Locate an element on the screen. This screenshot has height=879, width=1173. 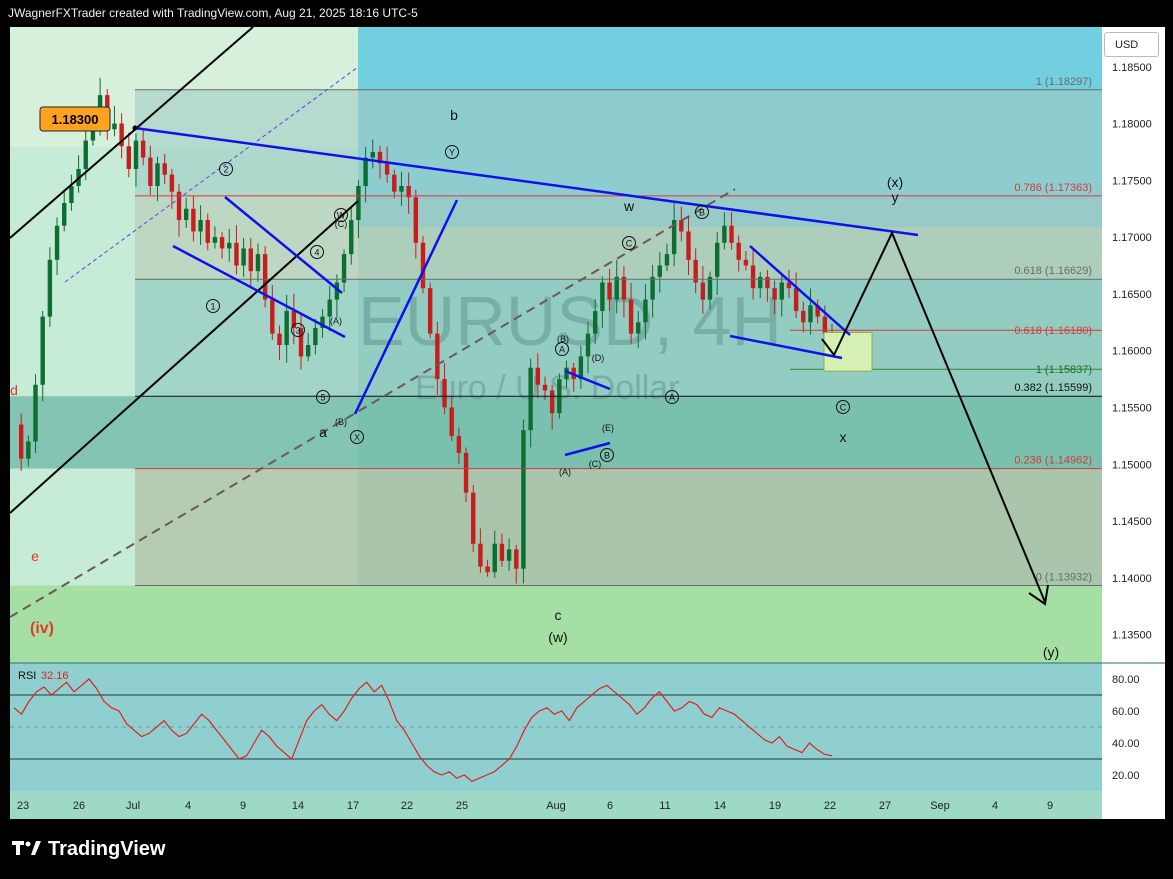
price-tick-label: 1.17500 is located at coordinates (1132, 181).